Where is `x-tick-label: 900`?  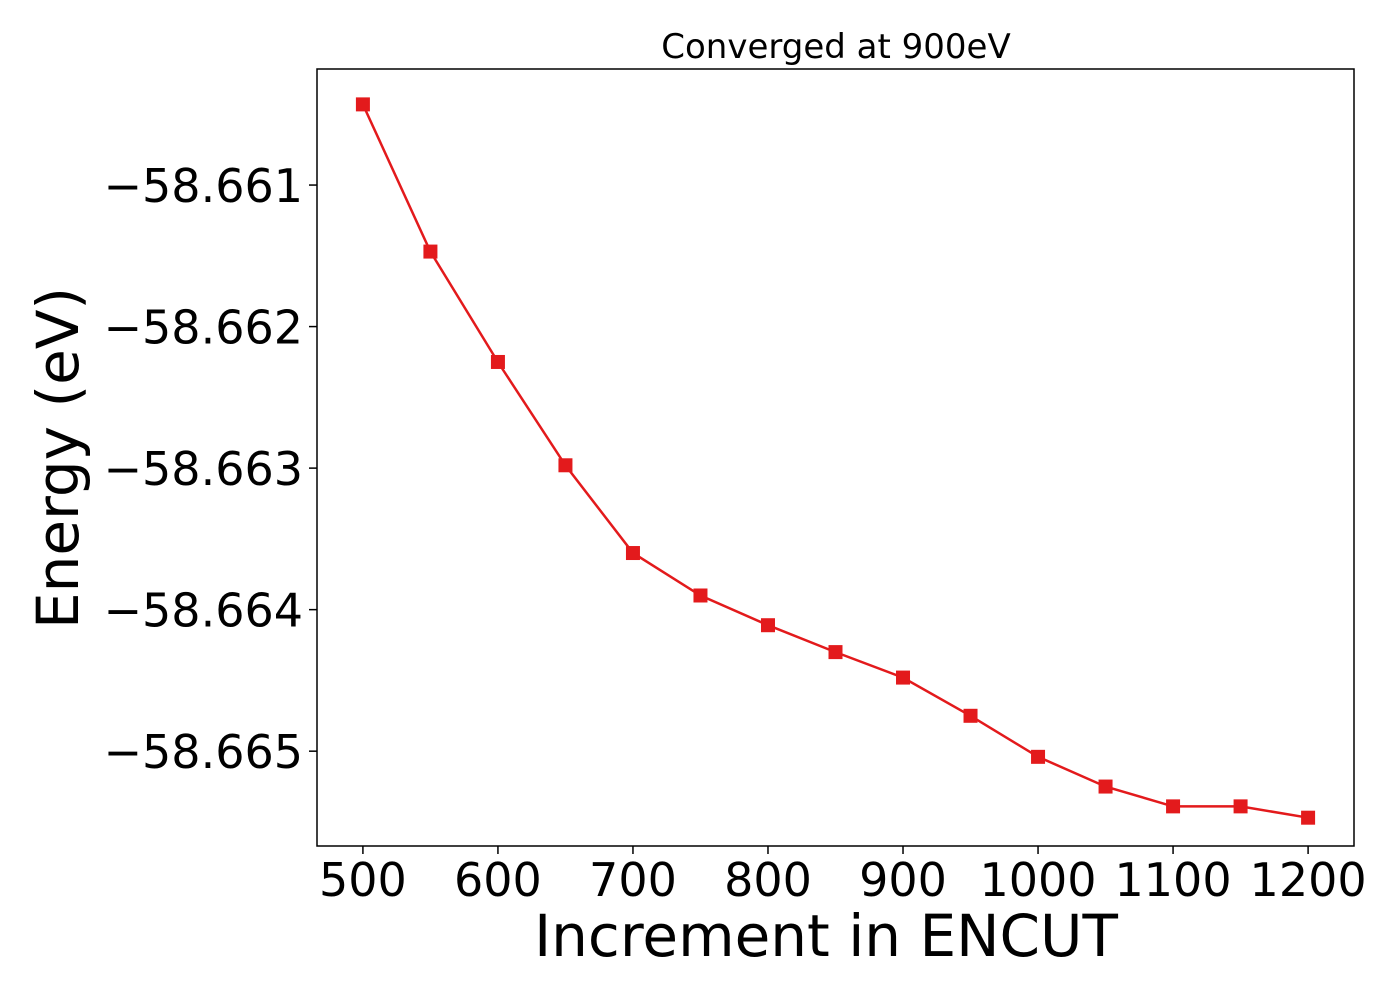 x-tick-label: 900 is located at coordinates (903, 880).